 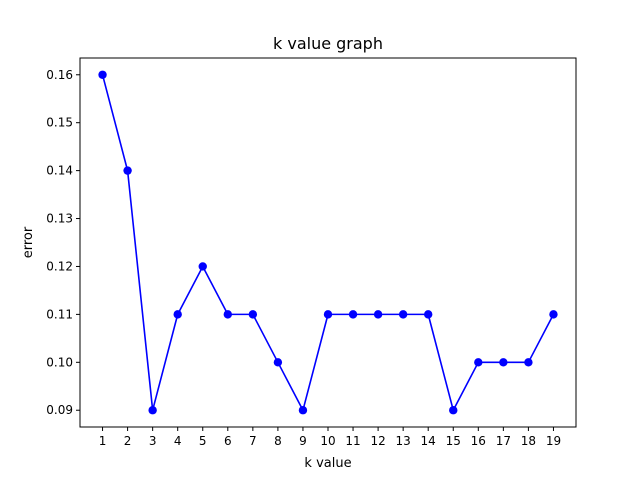 I want to click on y-tick-label: 0.11, so click(x=59, y=314).